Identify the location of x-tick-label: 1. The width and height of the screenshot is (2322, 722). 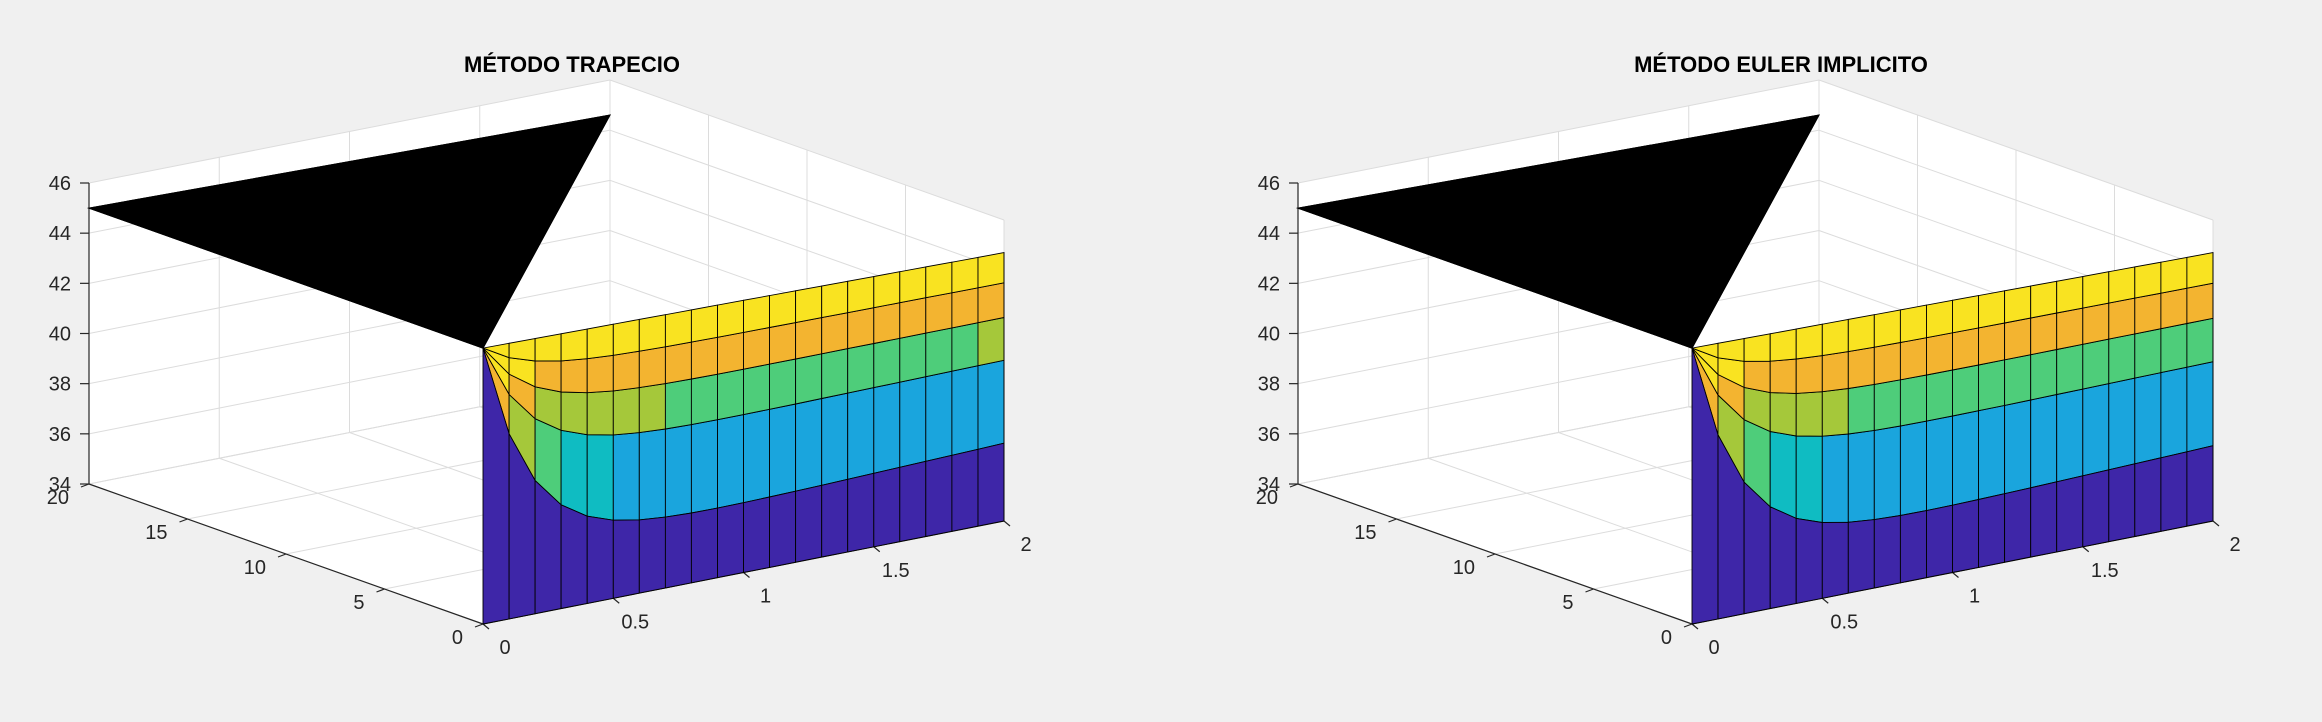
(765, 597).